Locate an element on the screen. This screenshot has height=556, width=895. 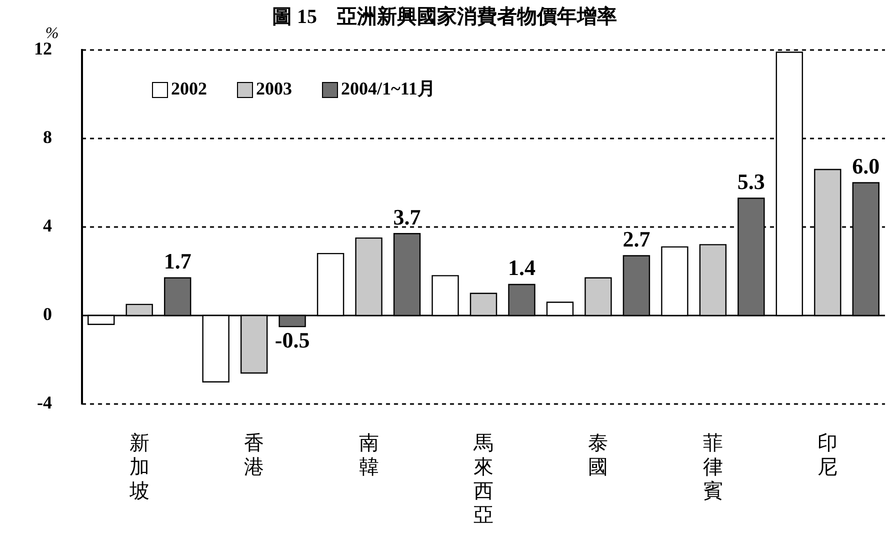
data-label: 2.7 is located at coordinates (636, 239).